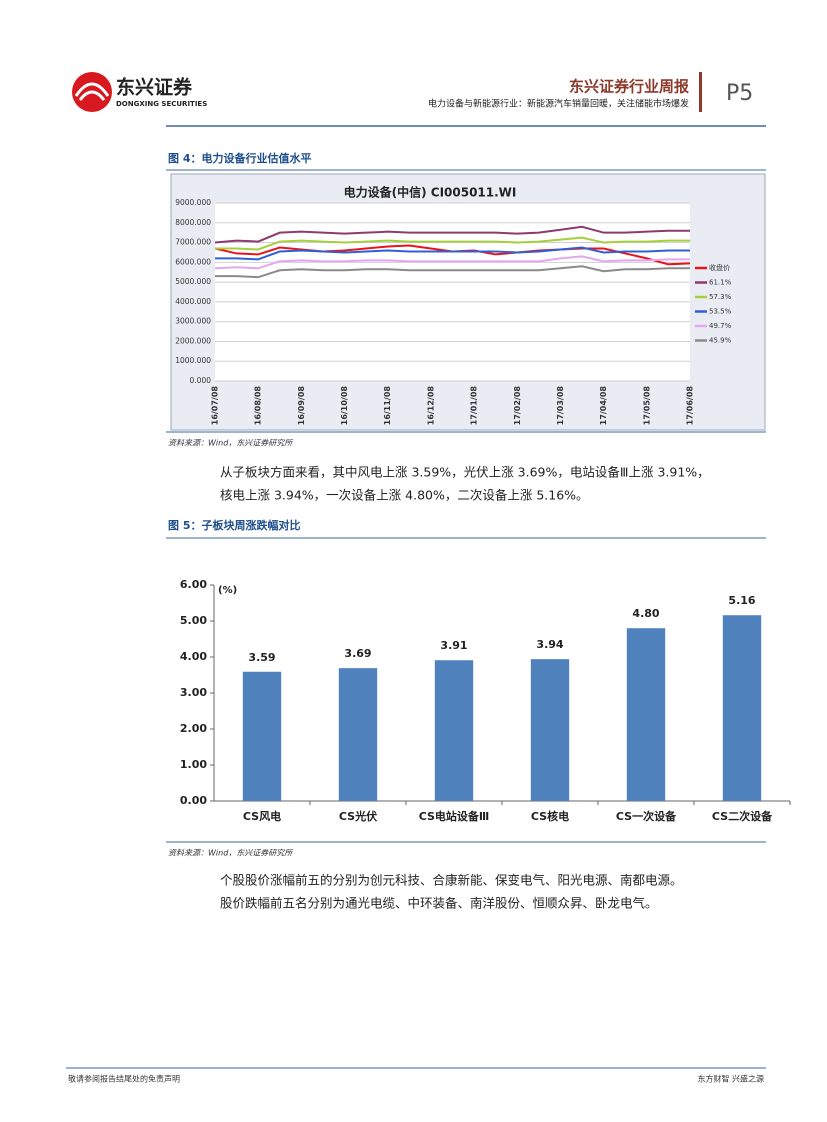  Describe the element at coordinates (558, 104) in the screenshot. I see `report-subtitle: 电力设备与新能源行业：新能源汽车销量回暖，关注储能市场爆发` at that location.